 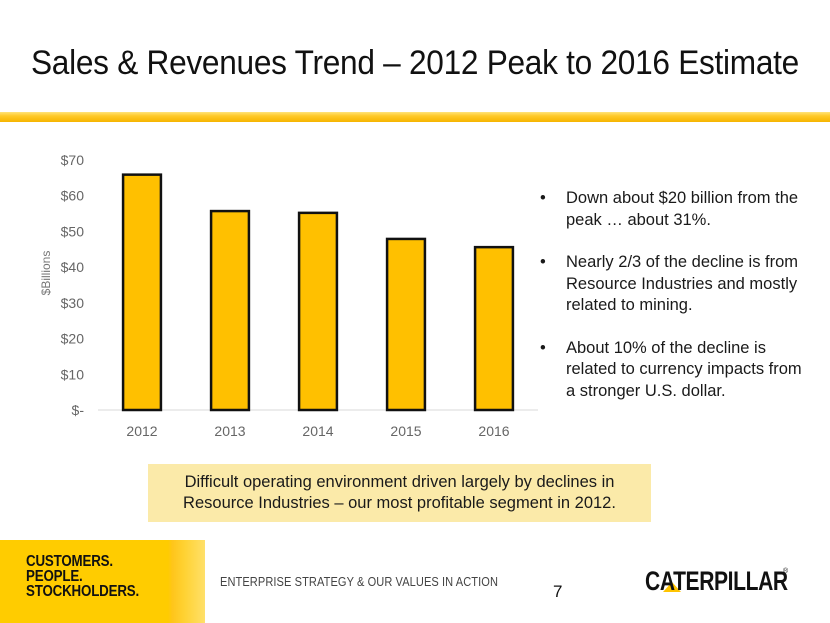 I want to click on x-tick-label: 2013, so click(x=229, y=431).